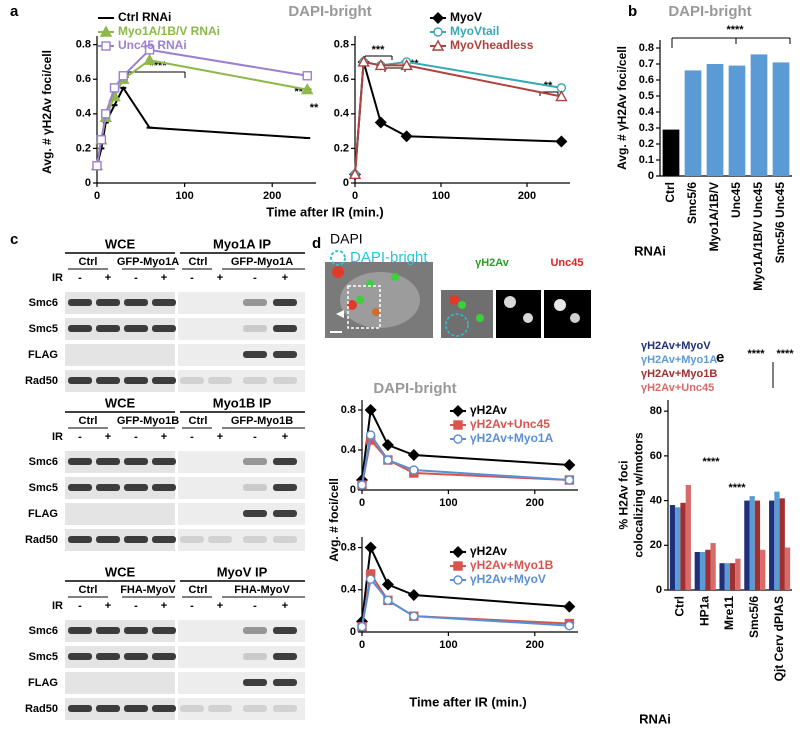  I want to click on channel-label: γH2Av, so click(492, 263).